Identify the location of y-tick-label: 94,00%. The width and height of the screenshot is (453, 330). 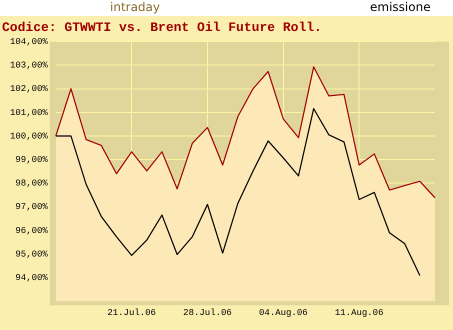
(31, 277).